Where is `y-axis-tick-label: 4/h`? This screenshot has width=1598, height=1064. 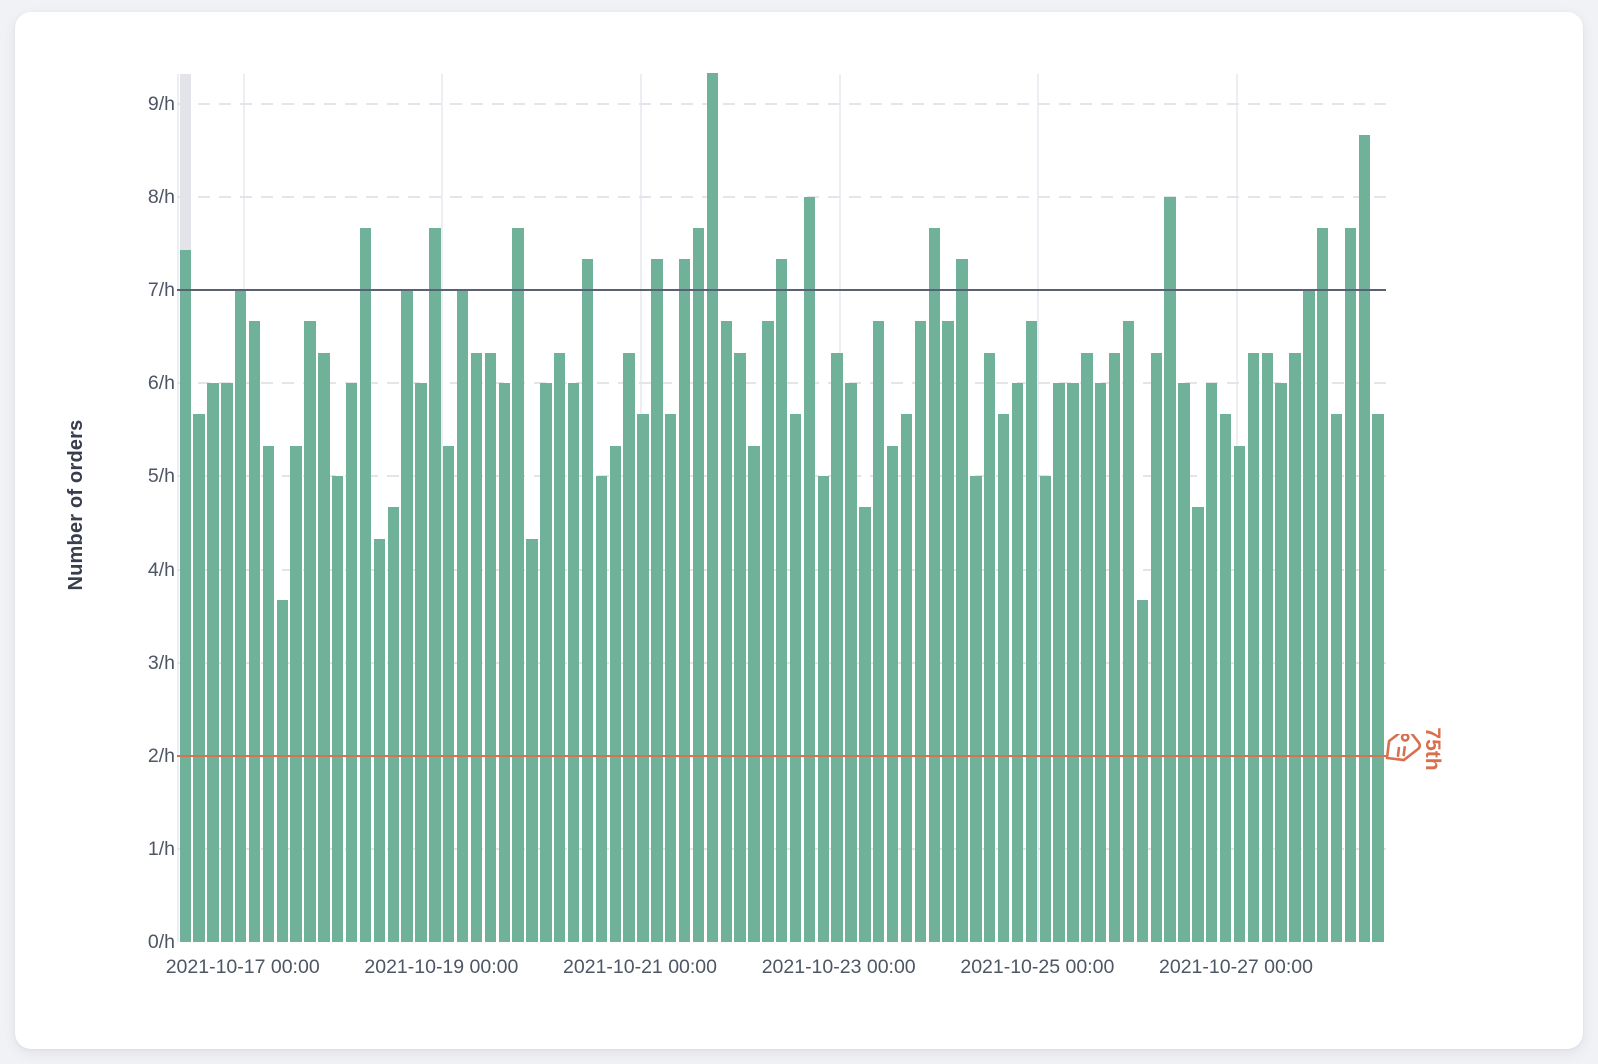
y-axis-tick-label: 4/h is located at coordinates (161, 569).